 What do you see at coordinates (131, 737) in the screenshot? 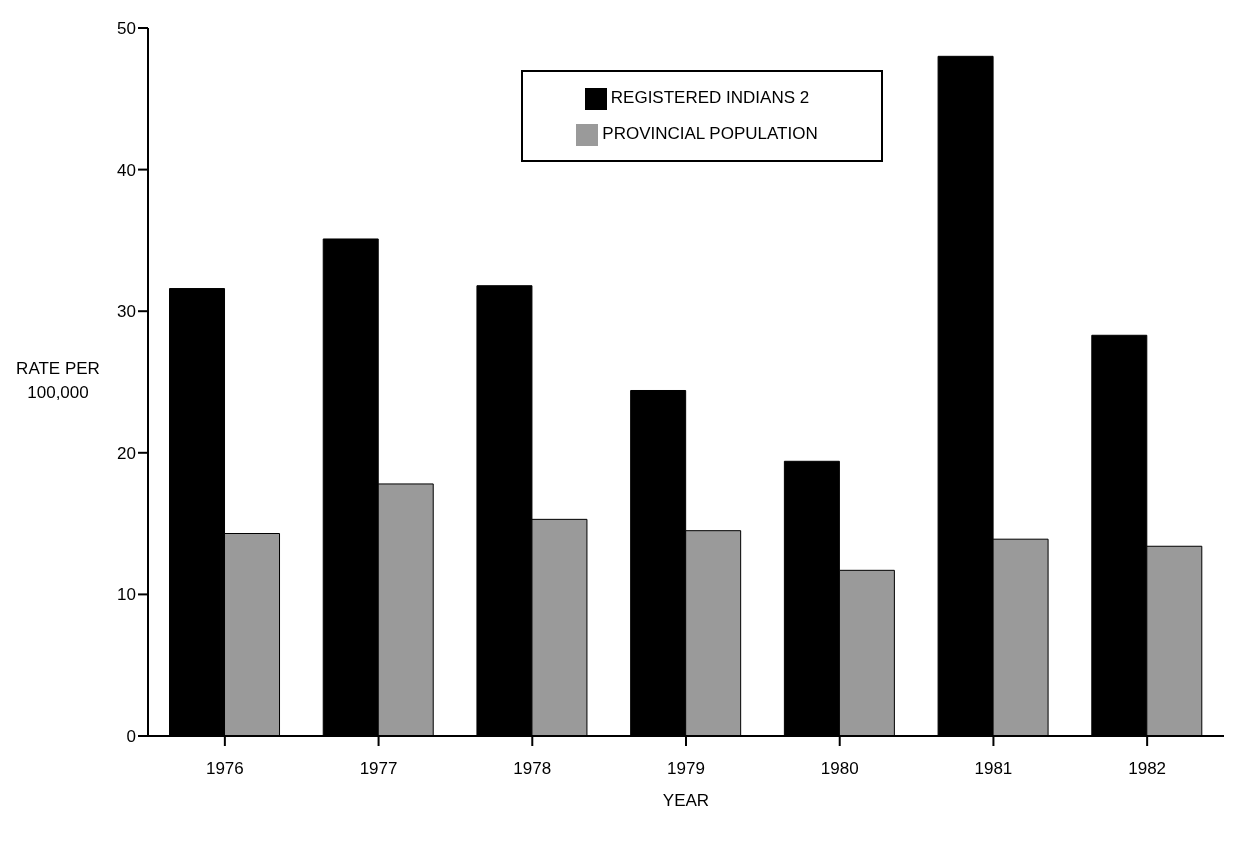
I see `y-tick-label: 0` at bounding box center [131, 737].